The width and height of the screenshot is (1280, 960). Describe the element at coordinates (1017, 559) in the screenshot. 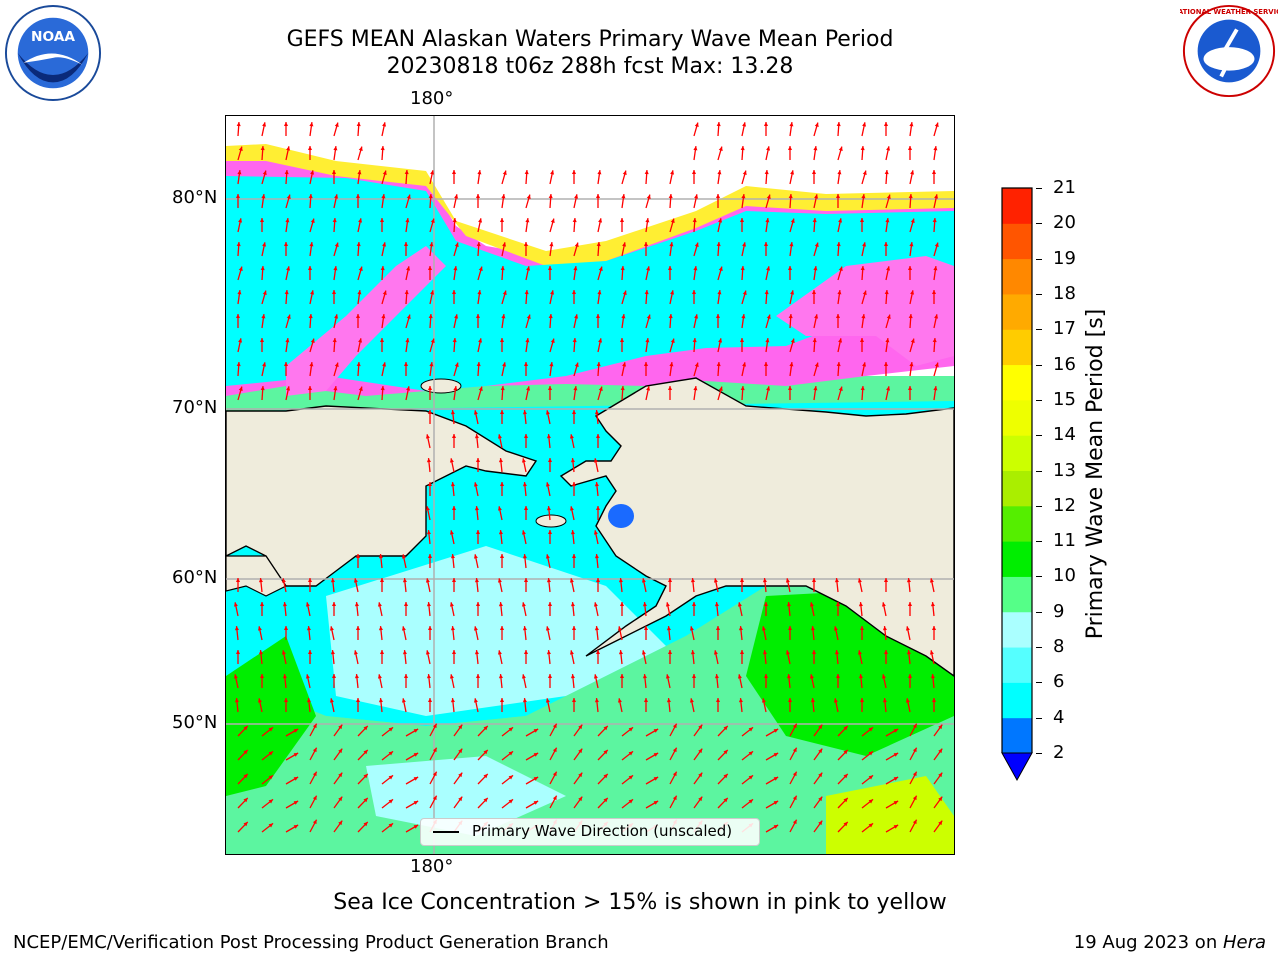

I see `colorbar-segment` at that location.